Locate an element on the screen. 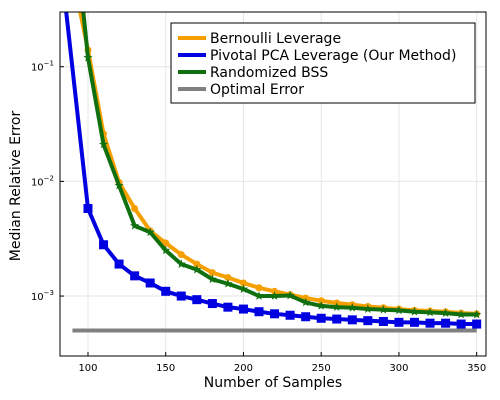 The width and height of the screenshot is (500, 400). legend-entry-pivotal: Pivotal PCA Leverage (Our Method) is located at coordinates (317, 56).